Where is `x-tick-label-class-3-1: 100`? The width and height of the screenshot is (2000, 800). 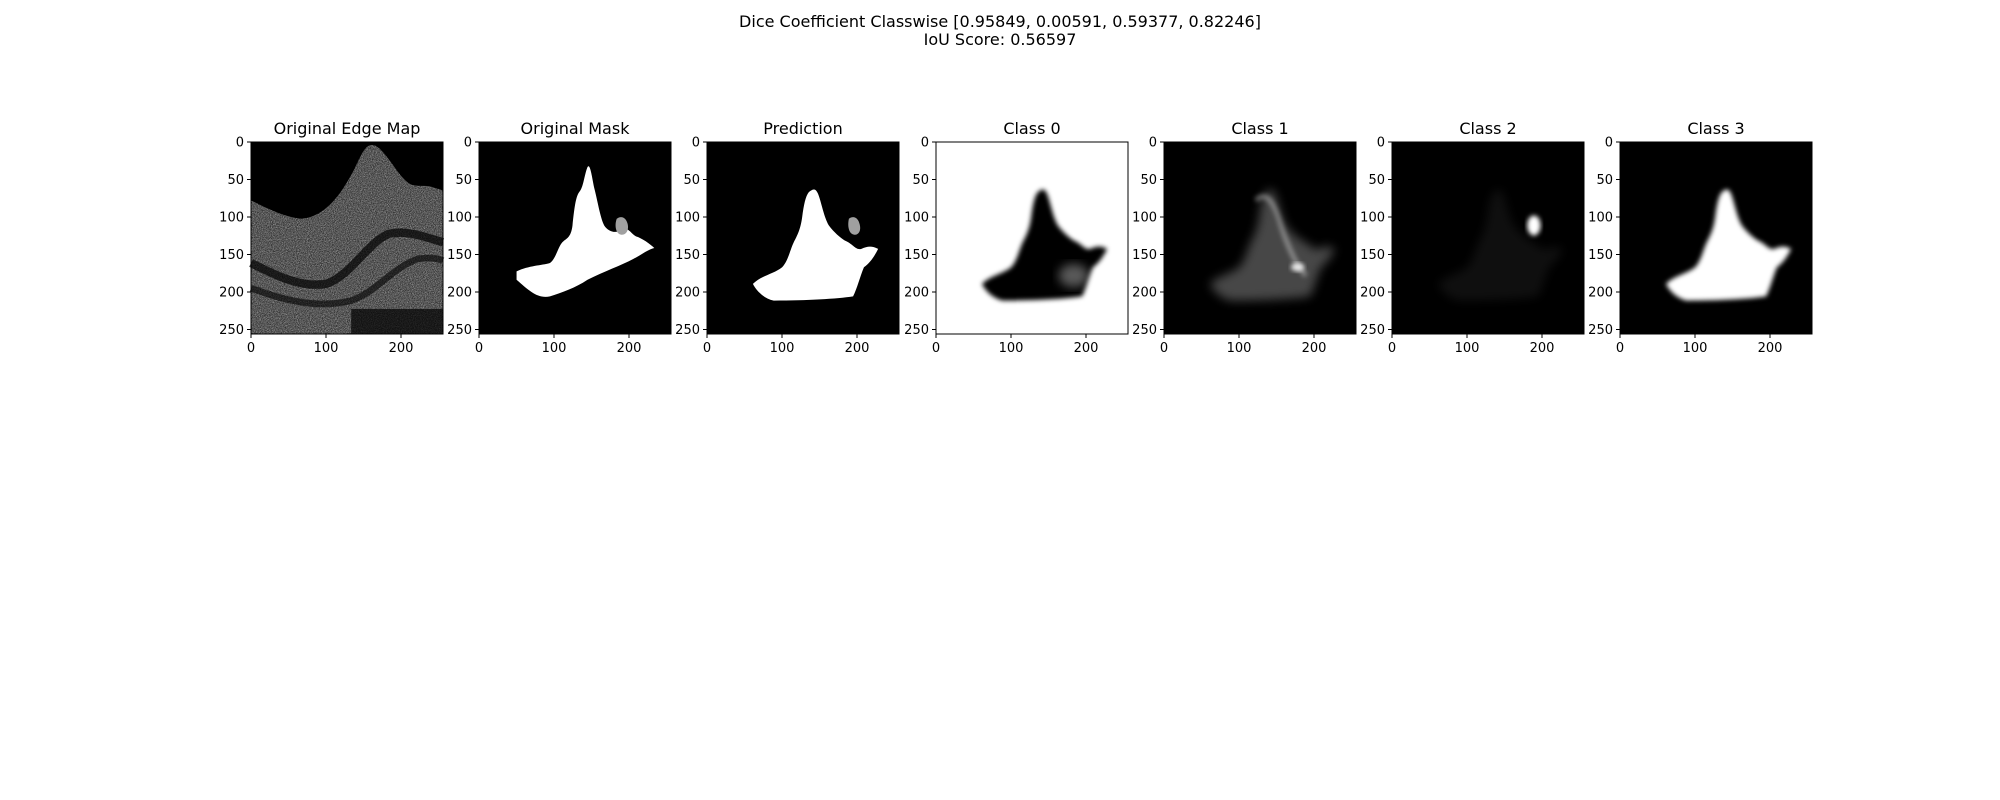 x-tick-label-class-3-1: 100 is located at coordinates (1695, 348).